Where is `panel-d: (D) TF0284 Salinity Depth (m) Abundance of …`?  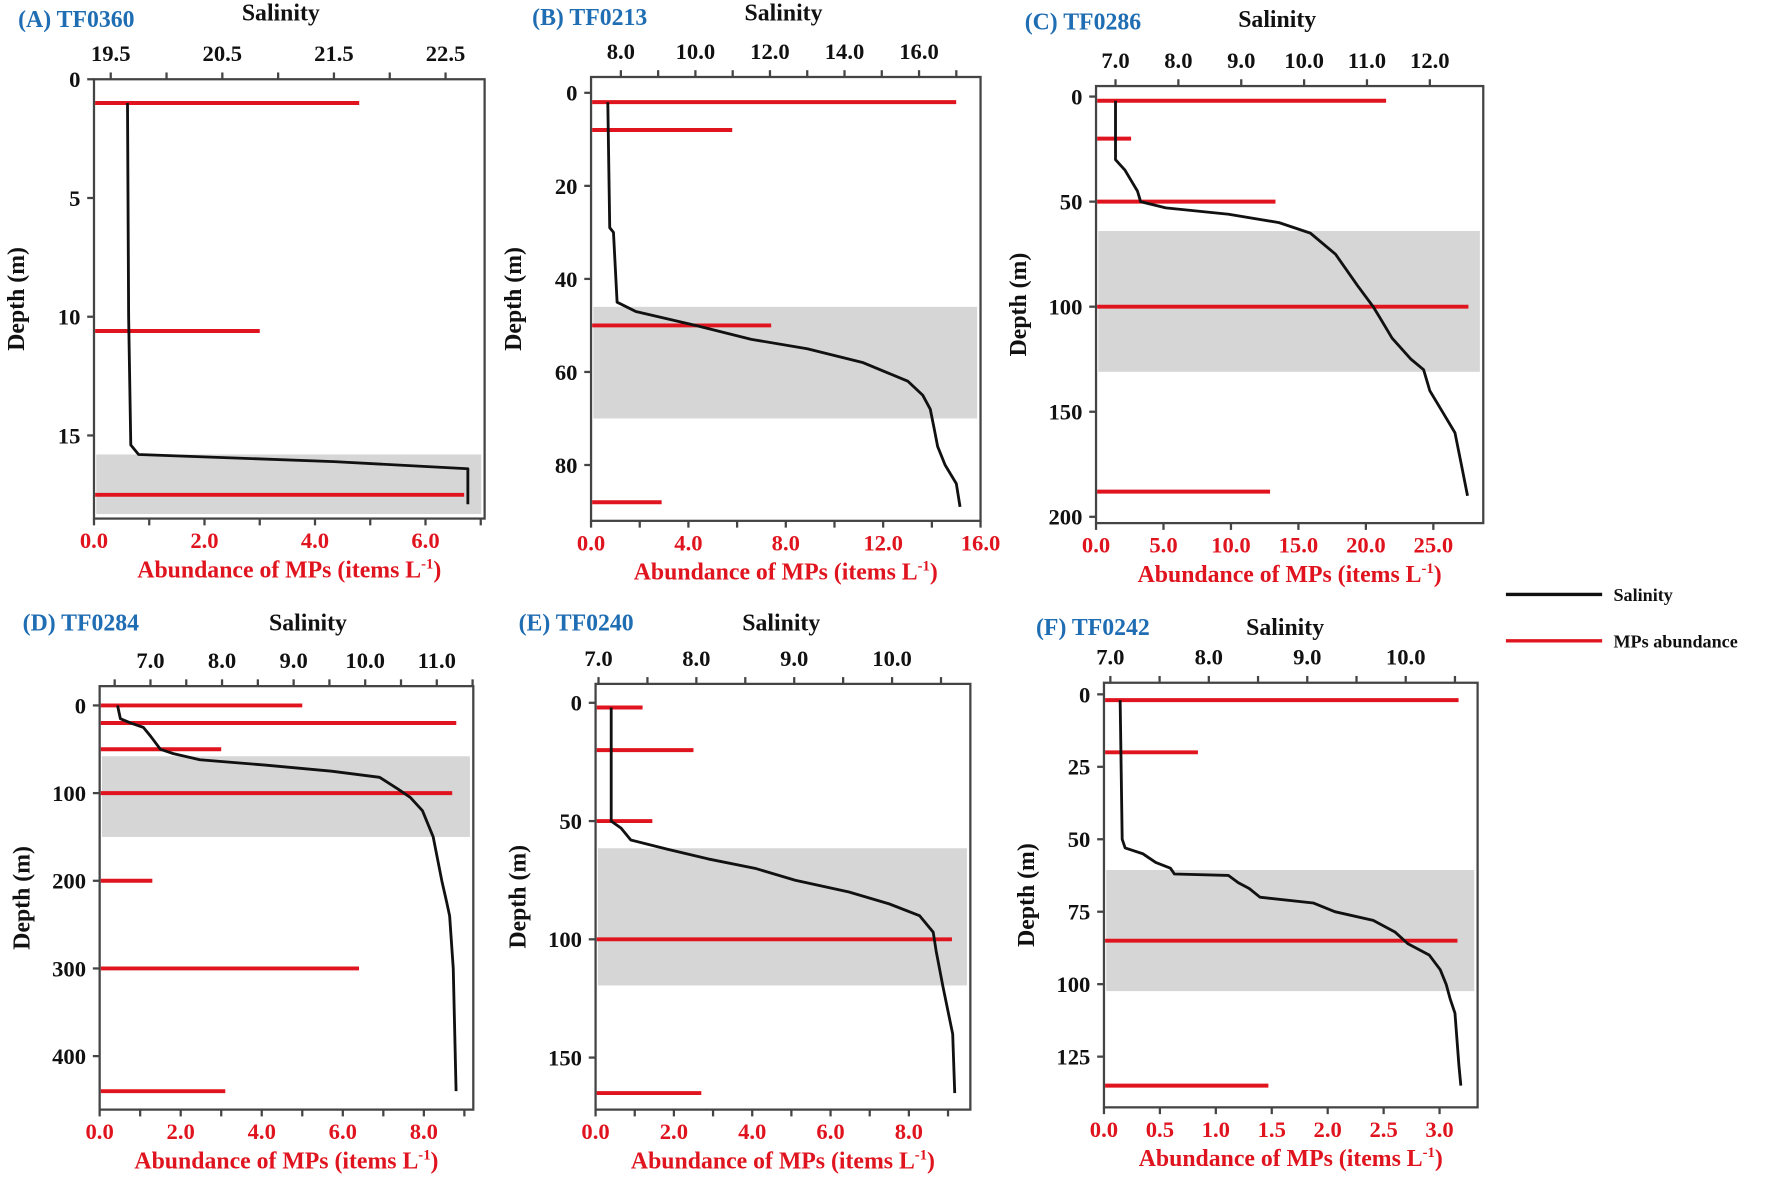 panel-d: (D) TF0284 Salinity Depth (m) Abundance of … is located at coordinates (242, 892).